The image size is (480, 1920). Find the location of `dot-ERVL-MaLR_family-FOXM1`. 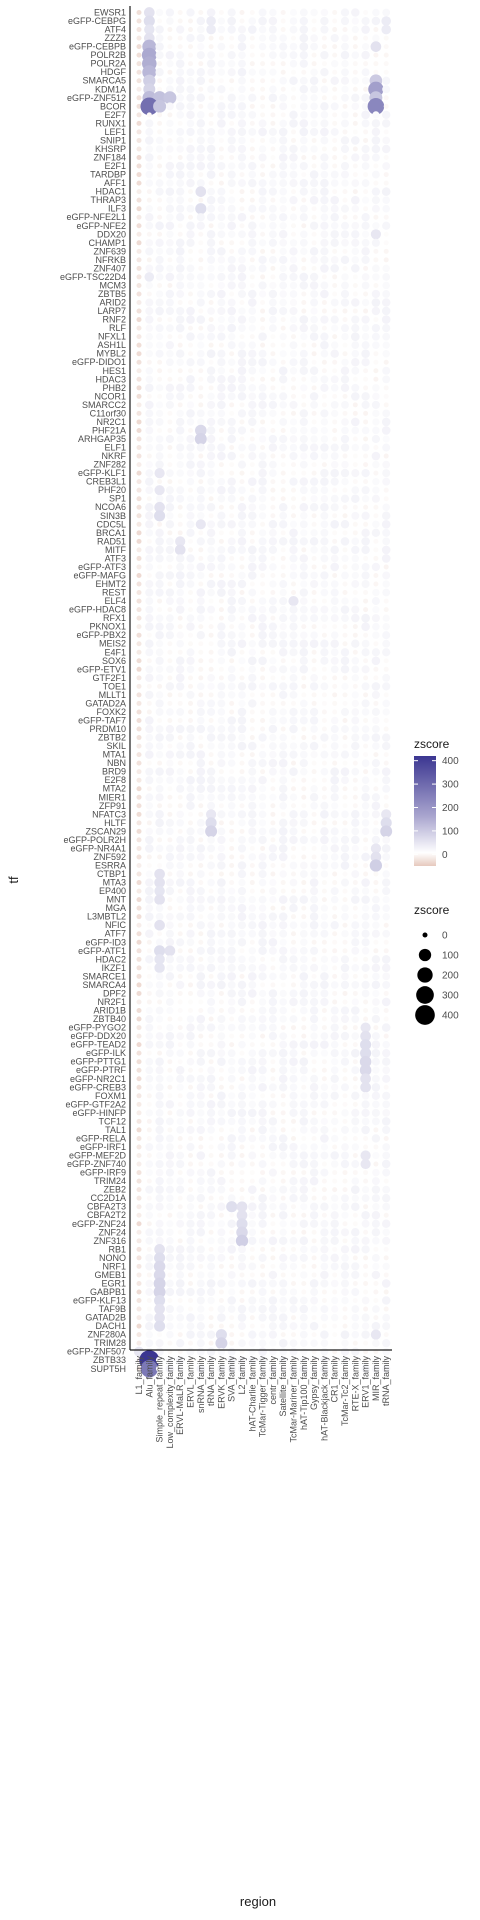

dot-ERVL-MaLR_family-FOXM1 is located at coordinates (180, 1096).